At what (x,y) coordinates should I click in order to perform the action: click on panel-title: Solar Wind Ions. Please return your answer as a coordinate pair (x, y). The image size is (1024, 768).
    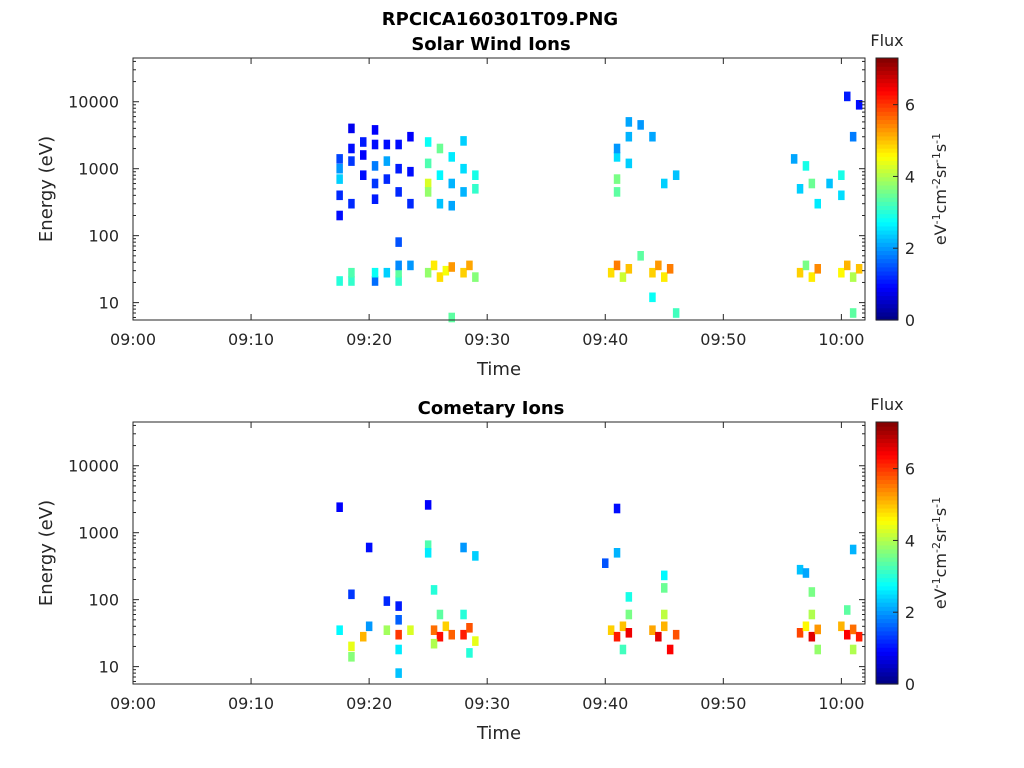
    Looking at the image, I should click on (490, 44).